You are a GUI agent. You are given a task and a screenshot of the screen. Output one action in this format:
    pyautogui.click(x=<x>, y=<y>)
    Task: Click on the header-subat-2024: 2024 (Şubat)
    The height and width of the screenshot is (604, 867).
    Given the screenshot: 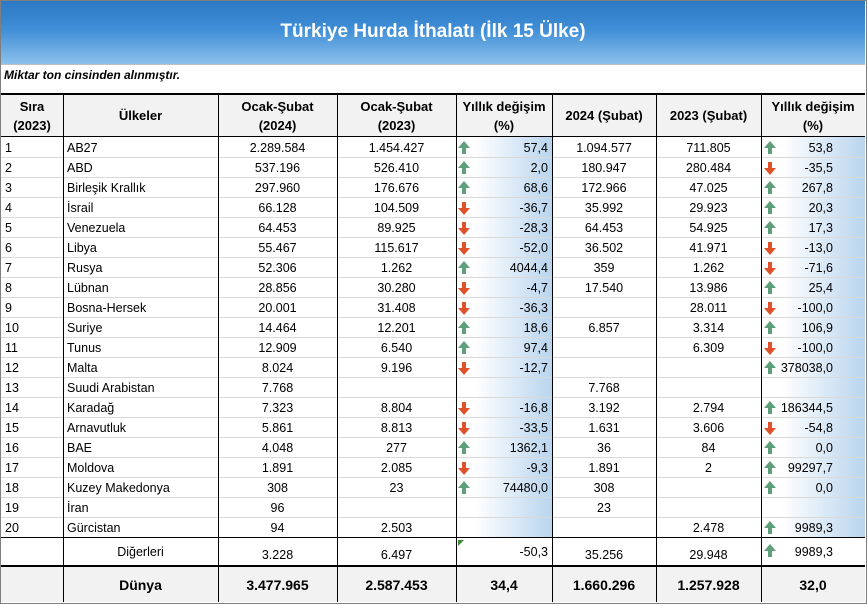 What is the action you would take?
    pyautogui.click(x=604, y=115)
    